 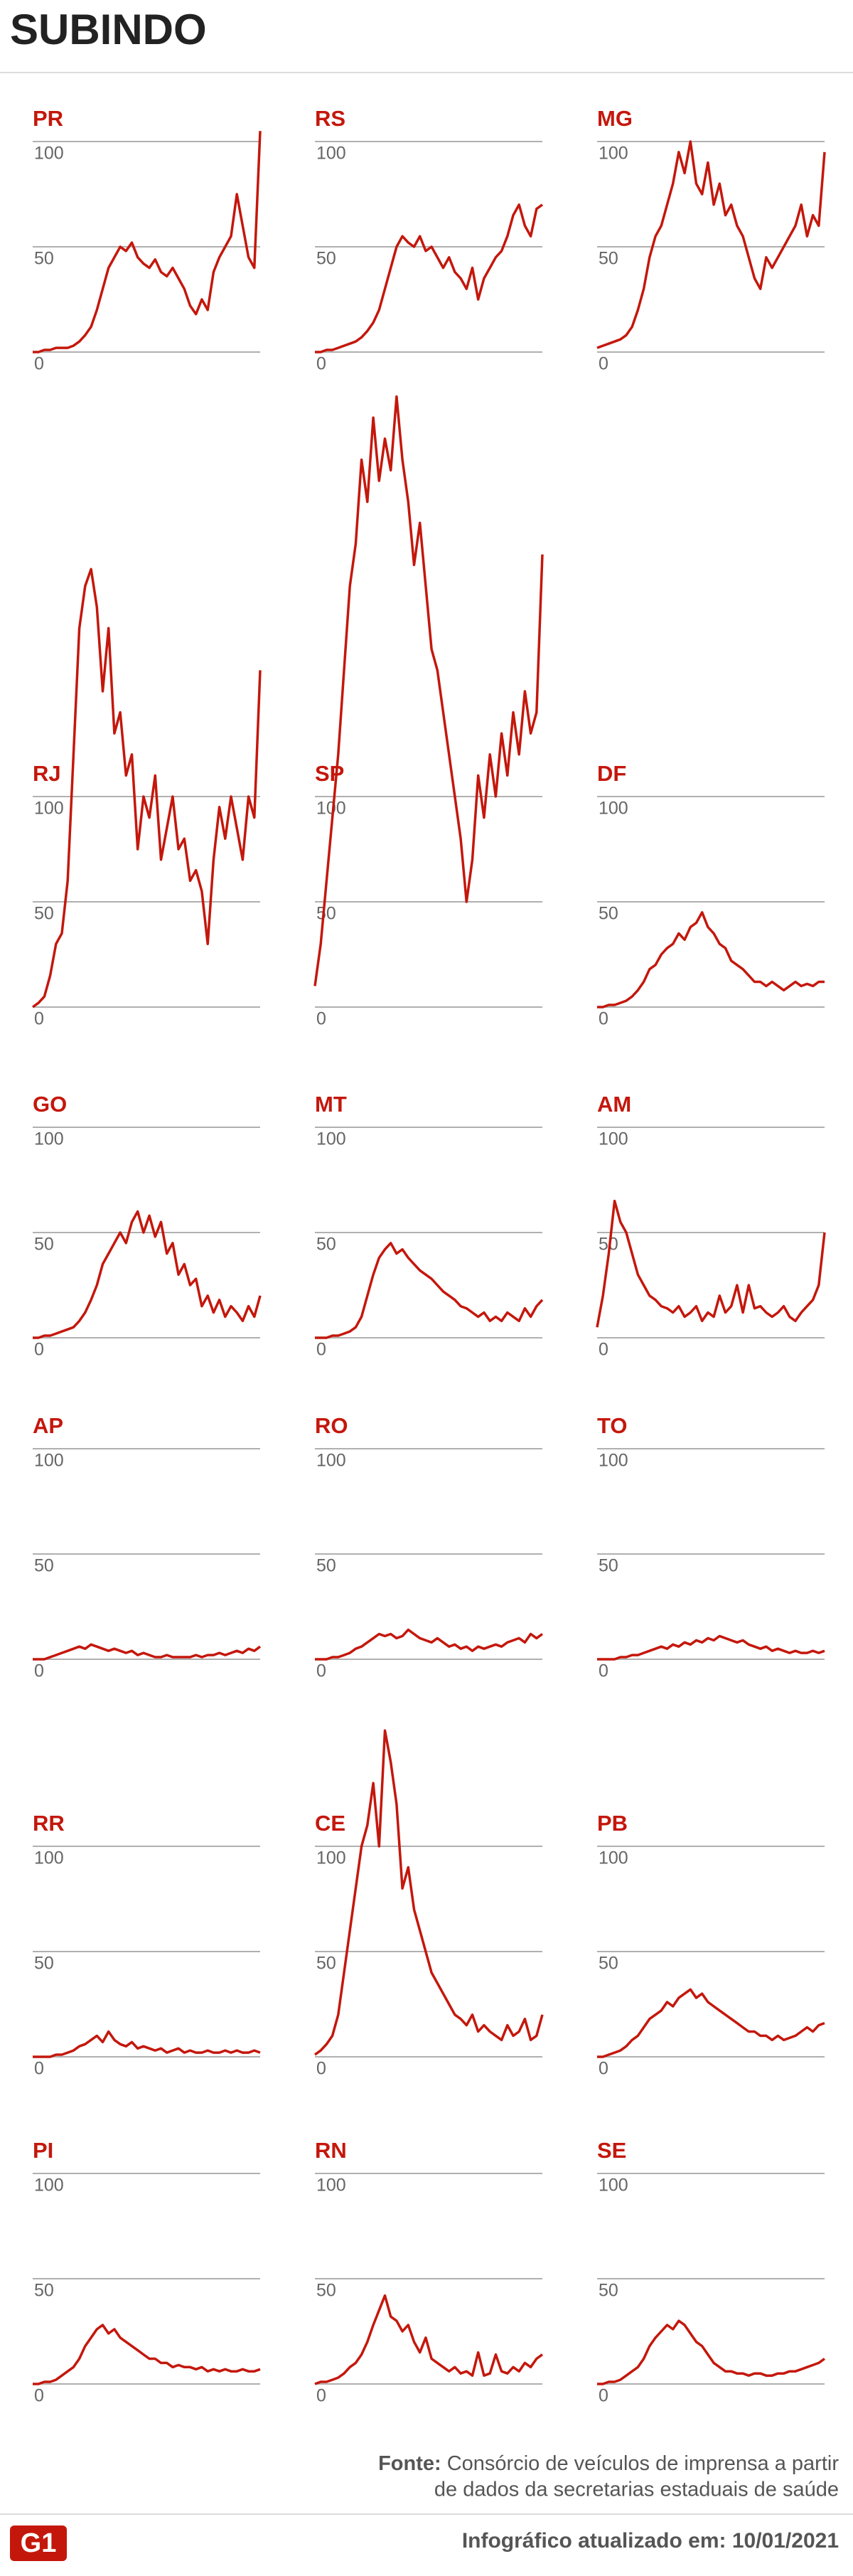 I want to click on chart-title: GO, so click(x=50, y=1104).